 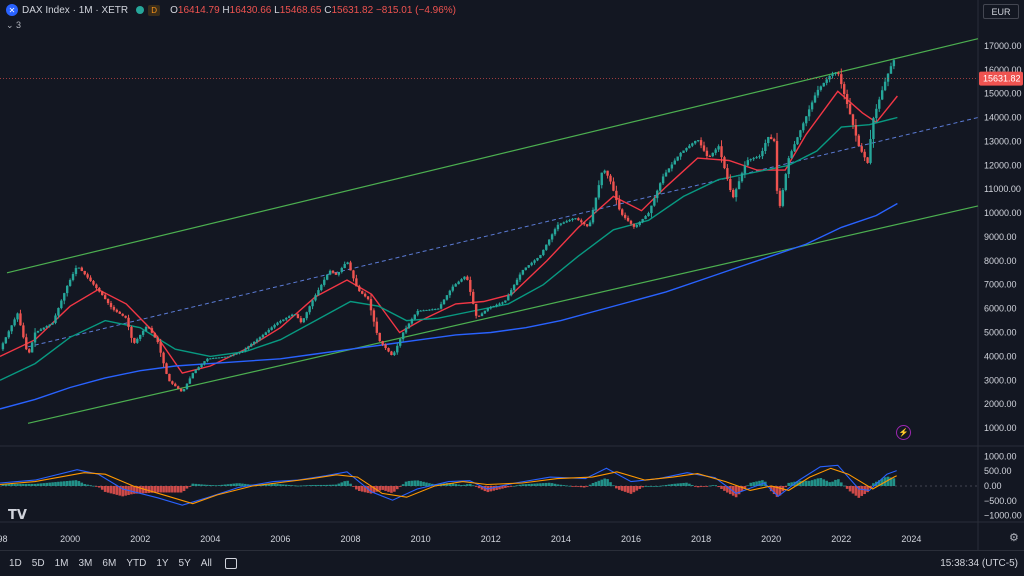 I want to click on symbol-title: DAX Index · 1M · XETR, so click(x=75, y=10).